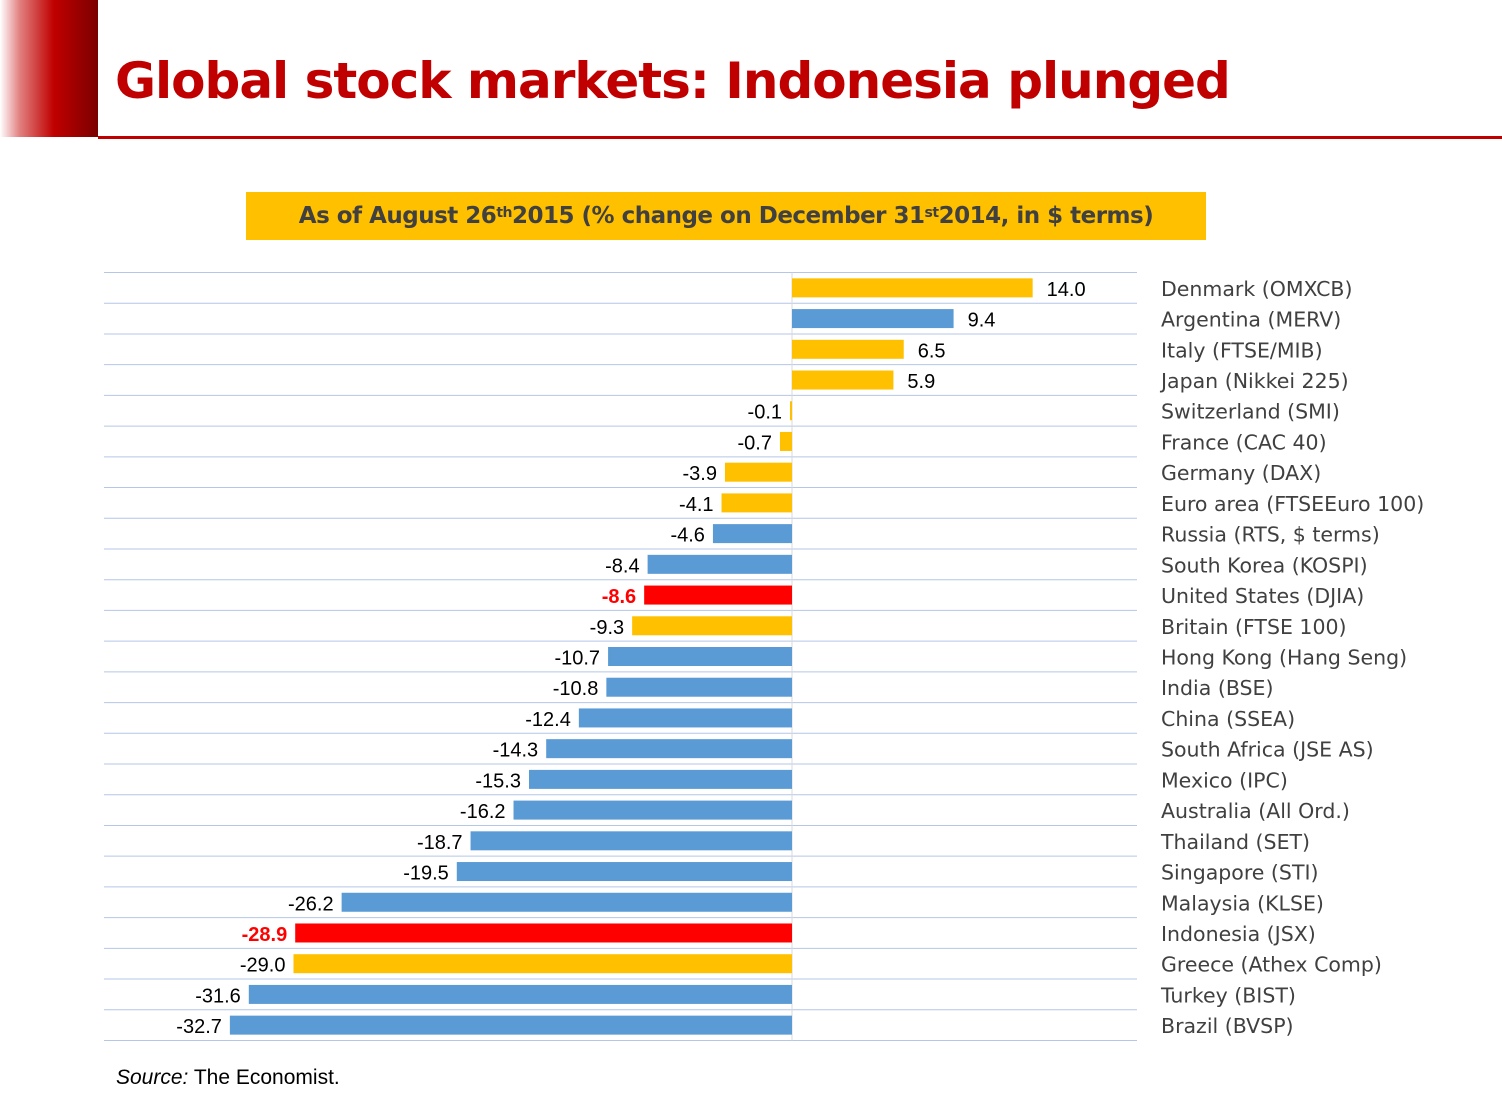 The image size is (1502, 1108). What do you see at coordinates (265, 935) in the screenshot?
I see `data-label: -28.9` at bounding box center [265, 935].